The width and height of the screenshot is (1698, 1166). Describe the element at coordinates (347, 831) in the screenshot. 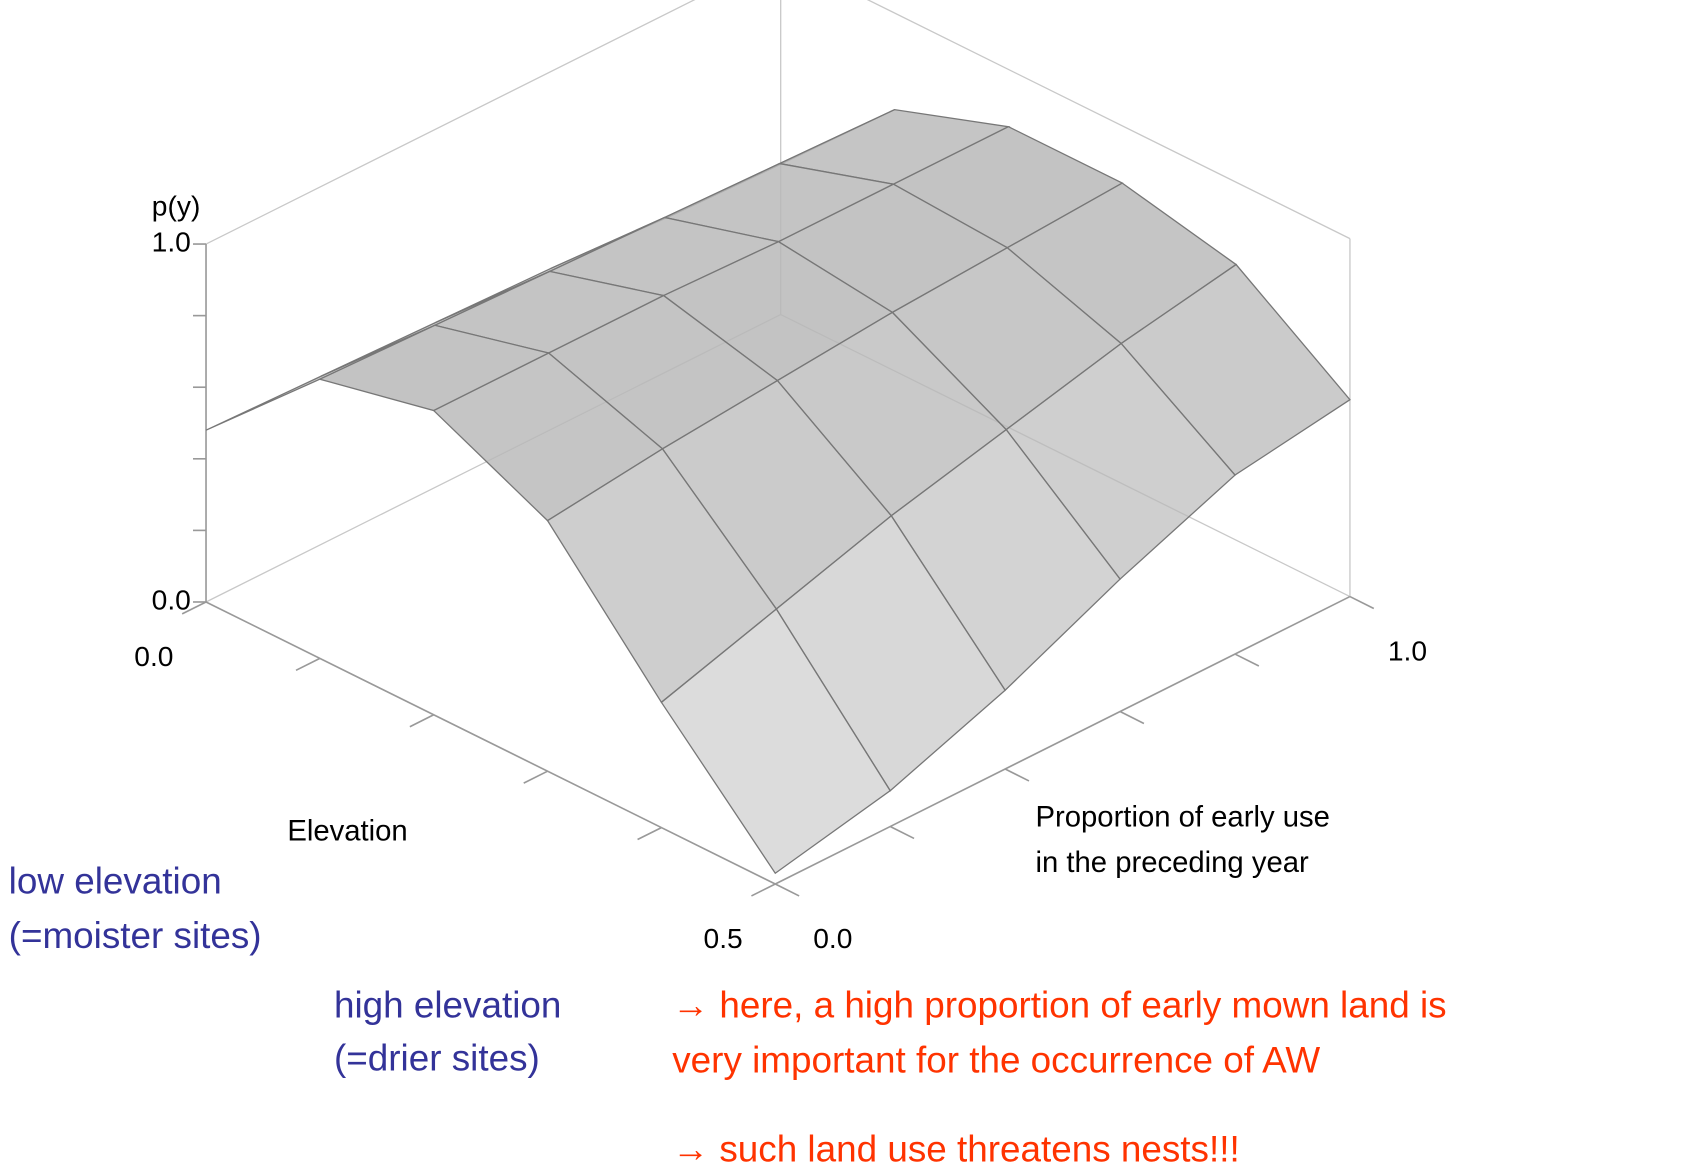

I see `x-axis-title: Elevation` at that location.